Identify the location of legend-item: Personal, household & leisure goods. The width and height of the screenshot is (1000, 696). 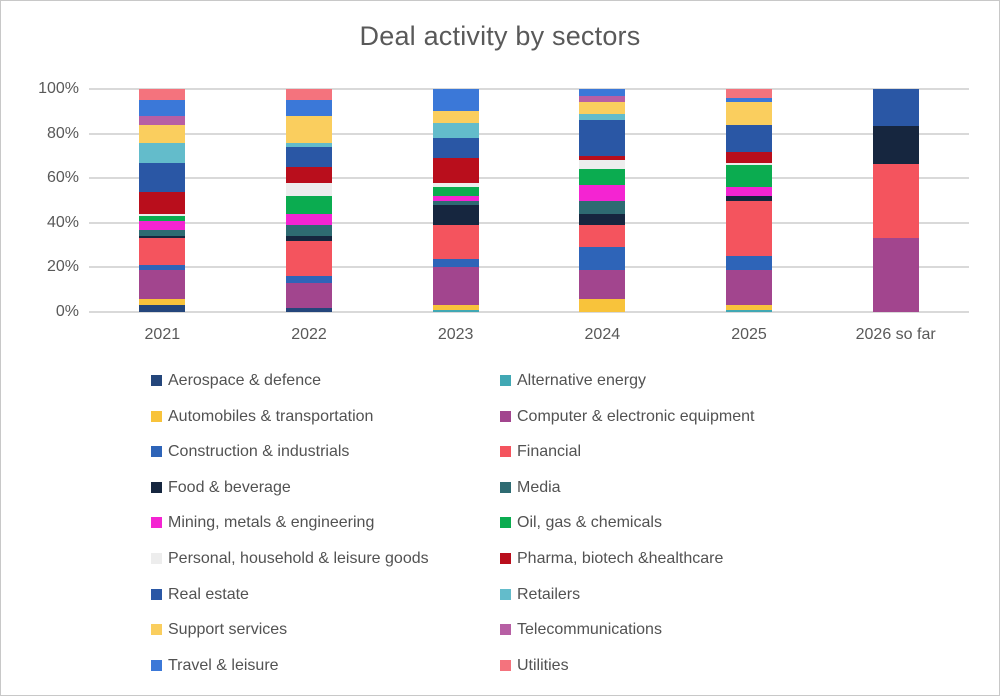
(325, 567).